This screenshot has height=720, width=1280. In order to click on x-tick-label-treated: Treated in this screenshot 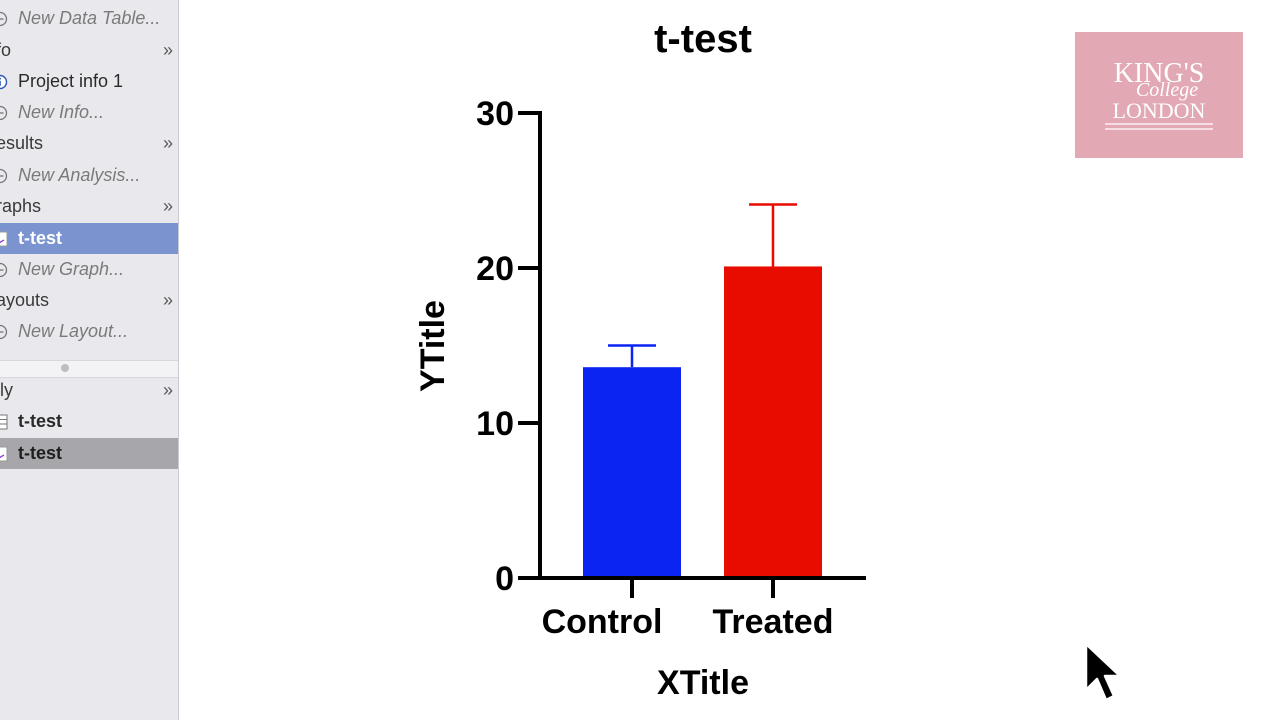, I will do `click(773, 622)`.